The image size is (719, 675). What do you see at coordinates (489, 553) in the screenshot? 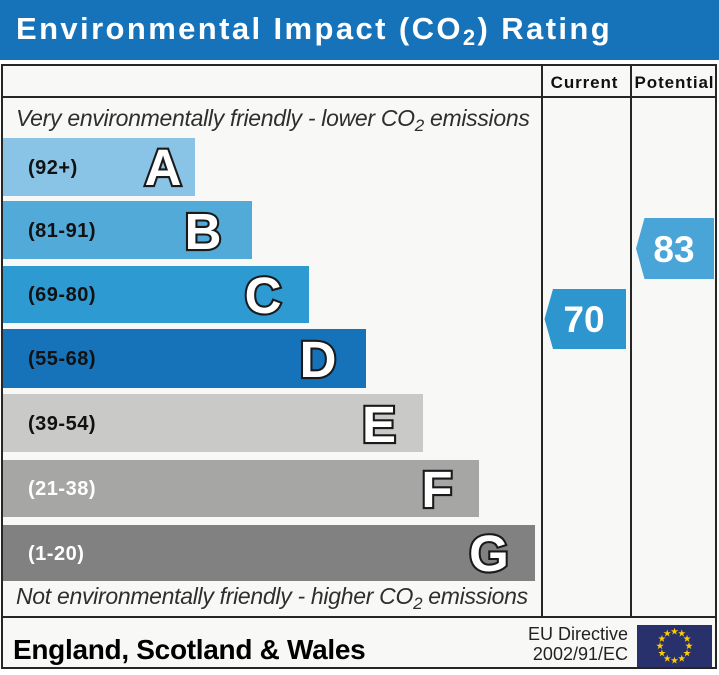
I see `svg-text: G` at bounding box center [489, 553].